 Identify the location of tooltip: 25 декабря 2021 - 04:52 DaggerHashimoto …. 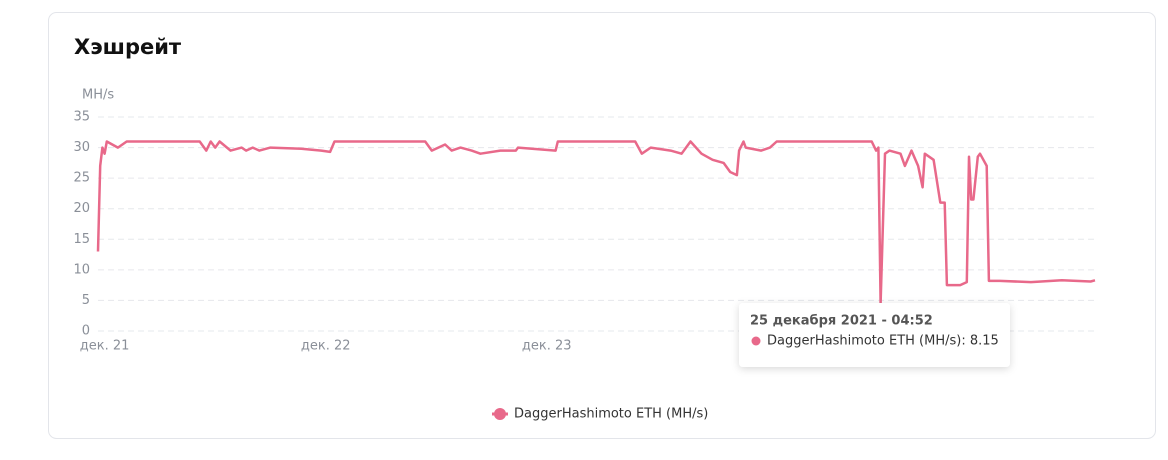
(874, 335).